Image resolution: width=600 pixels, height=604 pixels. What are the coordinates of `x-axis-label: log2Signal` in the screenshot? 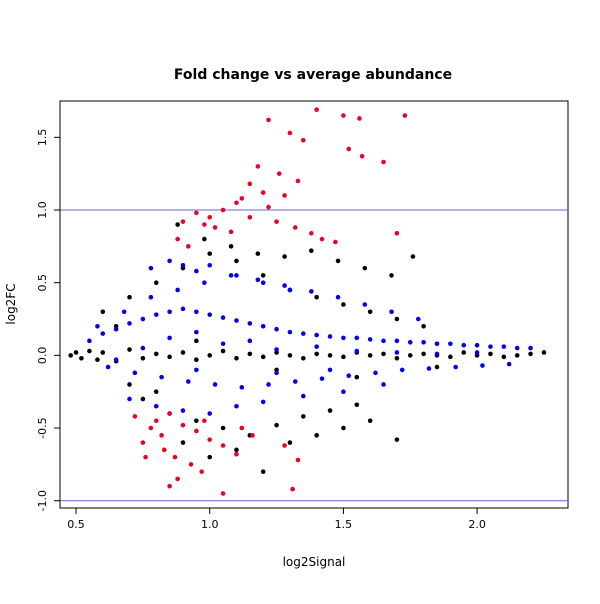 It's located at (314, 562).